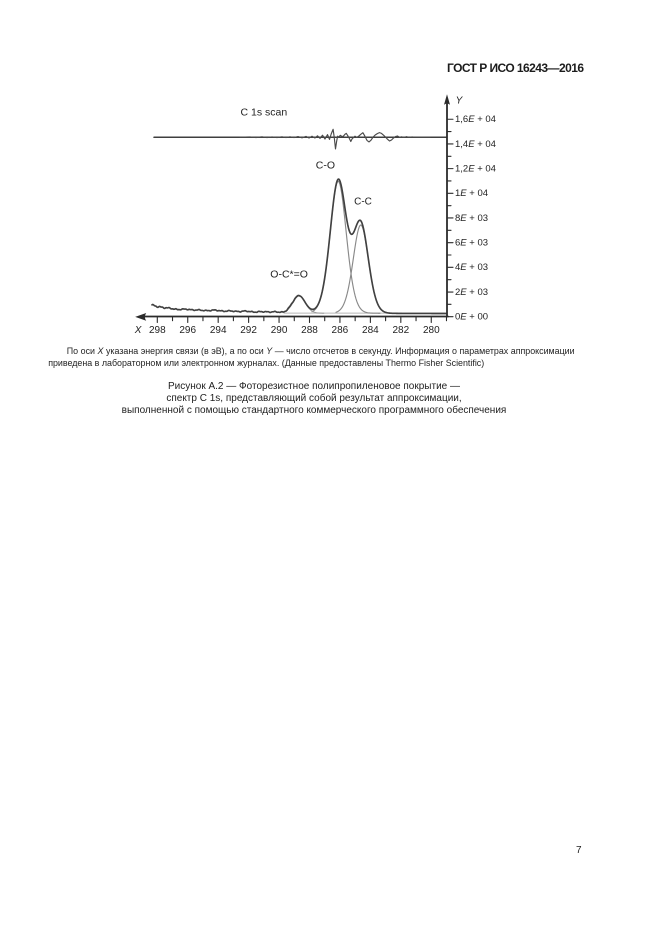  I want to click on svg-text: 288, so click(309, 330).